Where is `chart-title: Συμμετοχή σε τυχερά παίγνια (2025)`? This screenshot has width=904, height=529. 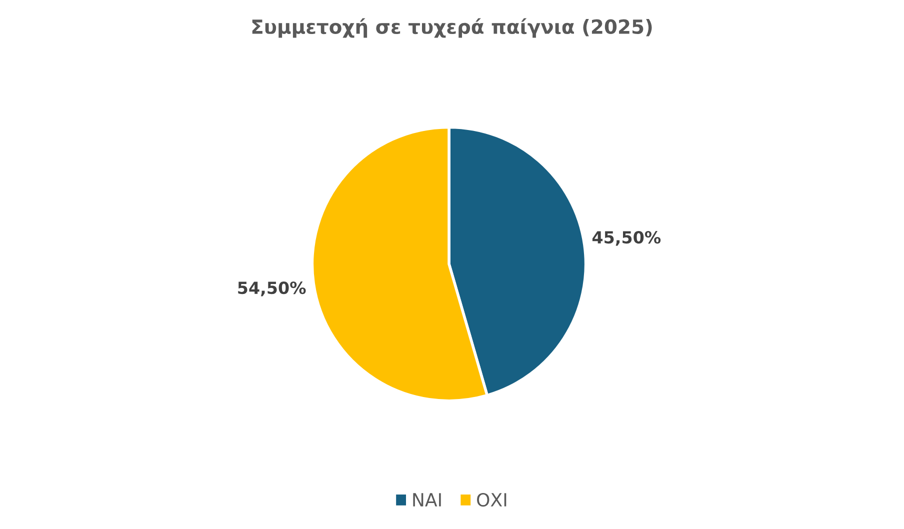
chart-title: Συμμετοχή σε τυχερά παίγνια (2025) is located at coordinates (452, 28).